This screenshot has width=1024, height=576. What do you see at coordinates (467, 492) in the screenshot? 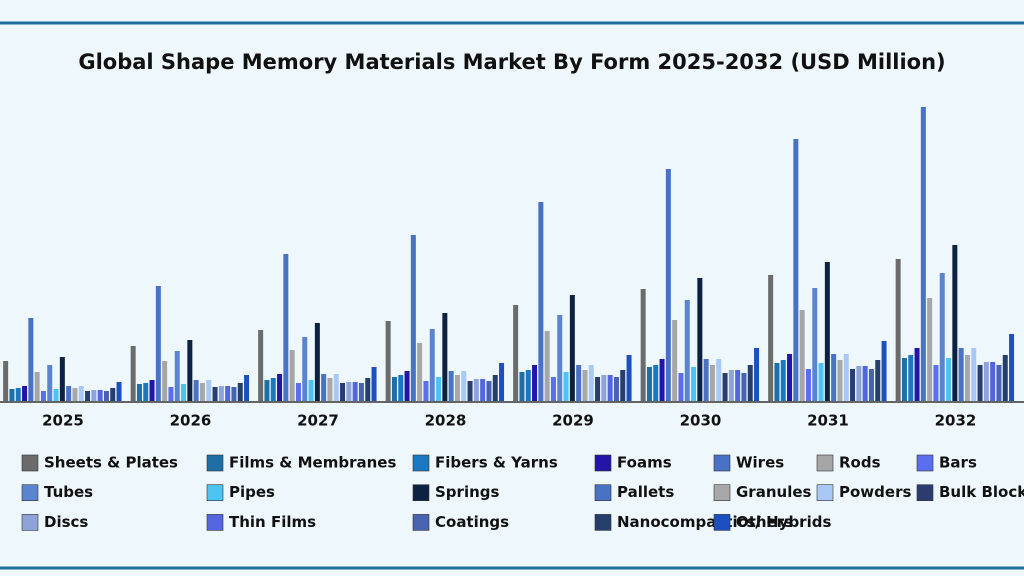
I see `legend-label: Springs` at bounding box center [467, 492].